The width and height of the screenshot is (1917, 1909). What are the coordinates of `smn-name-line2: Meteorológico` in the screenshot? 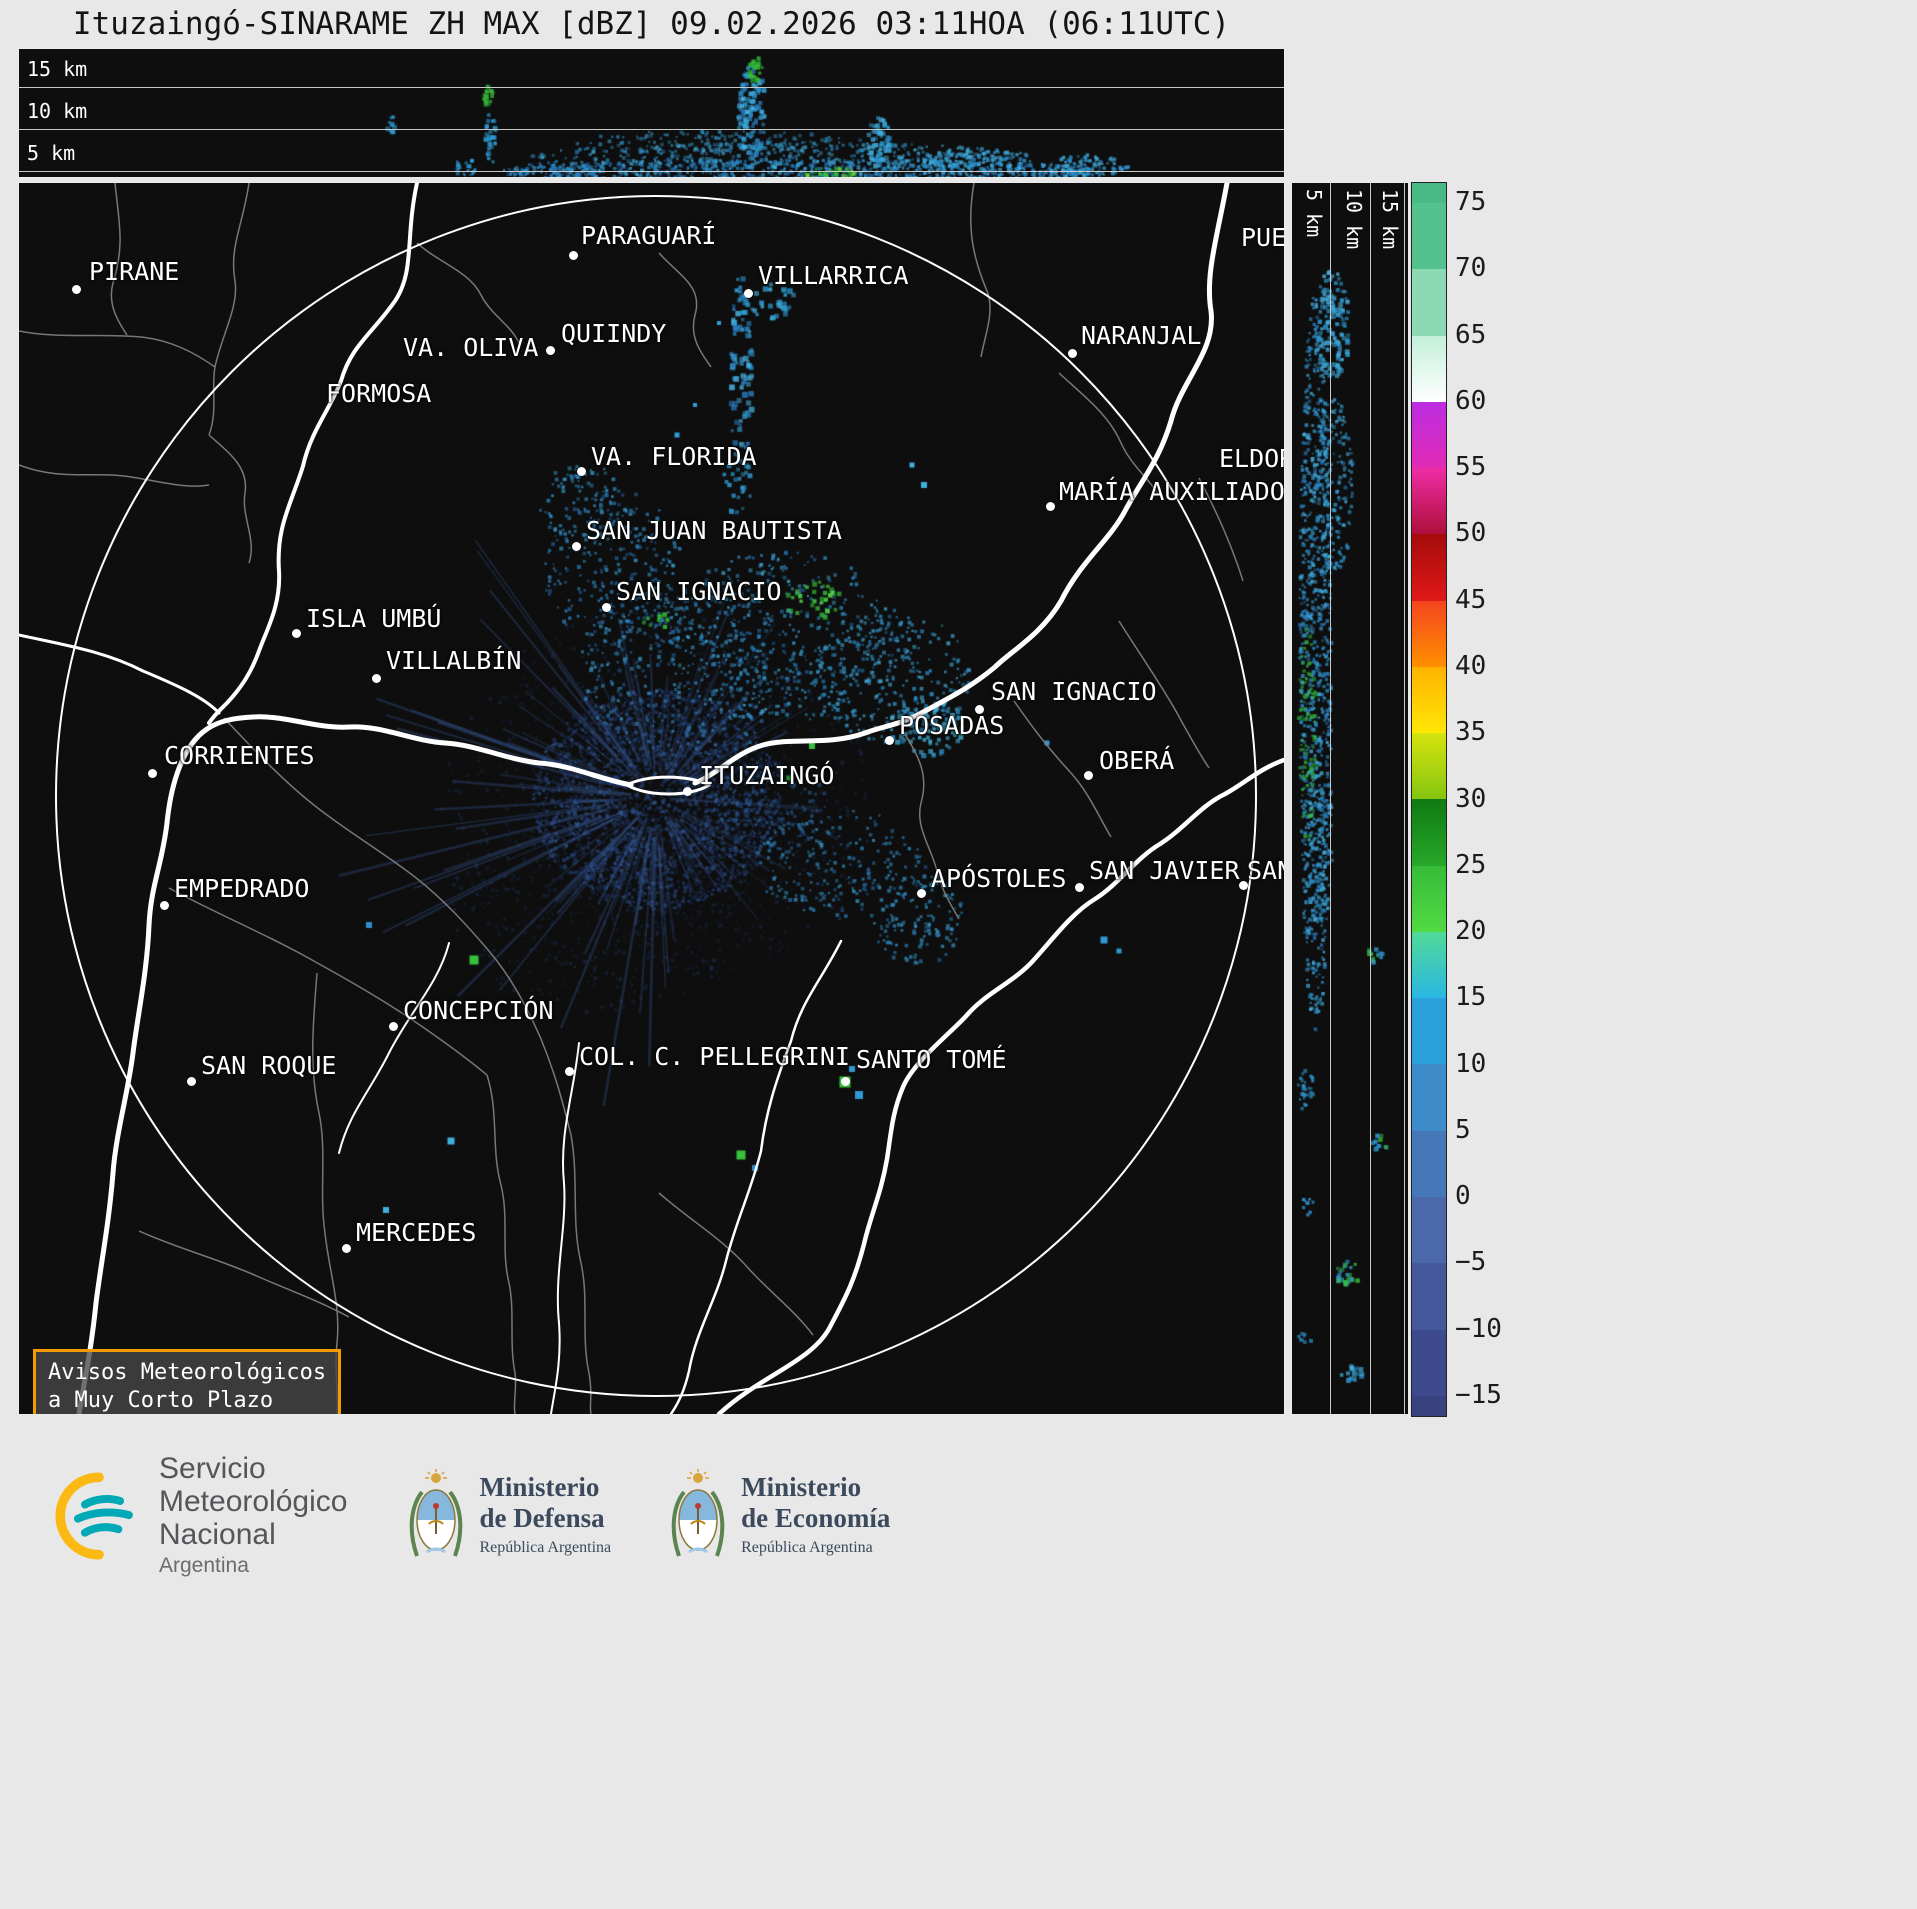 It's located at (253, 1501).